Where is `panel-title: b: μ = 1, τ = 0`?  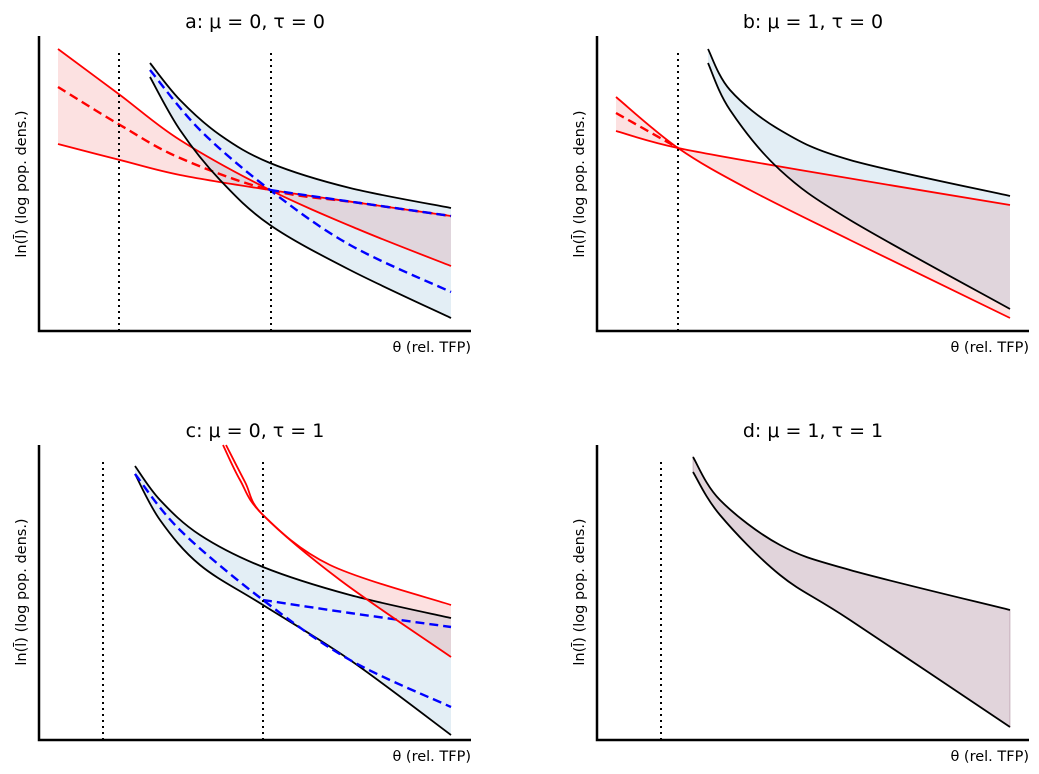
panel-title: b: μ = 1, τ = 0 is located at coordinates (813, 22).